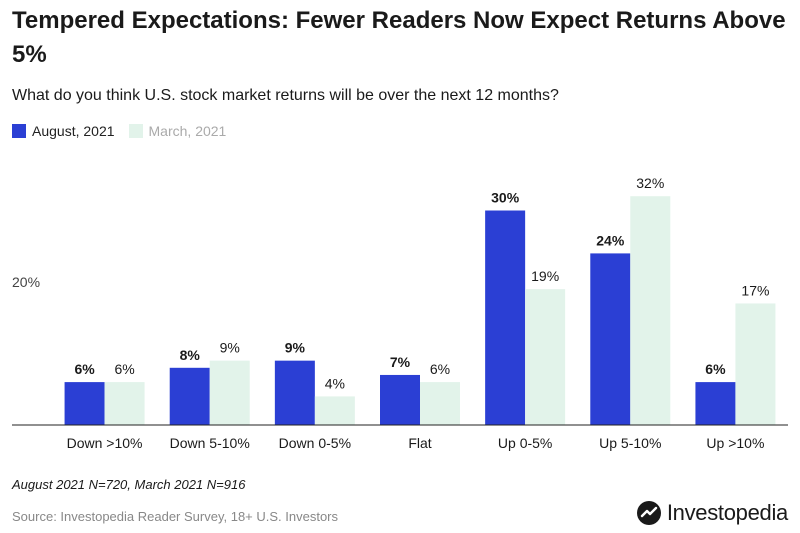 This screenshot has width=800, height=533. What do you see at coordinates (610, 240) in the screenshot?
I see `data-label-august-5: 24%` at bounding box center [610, 240].